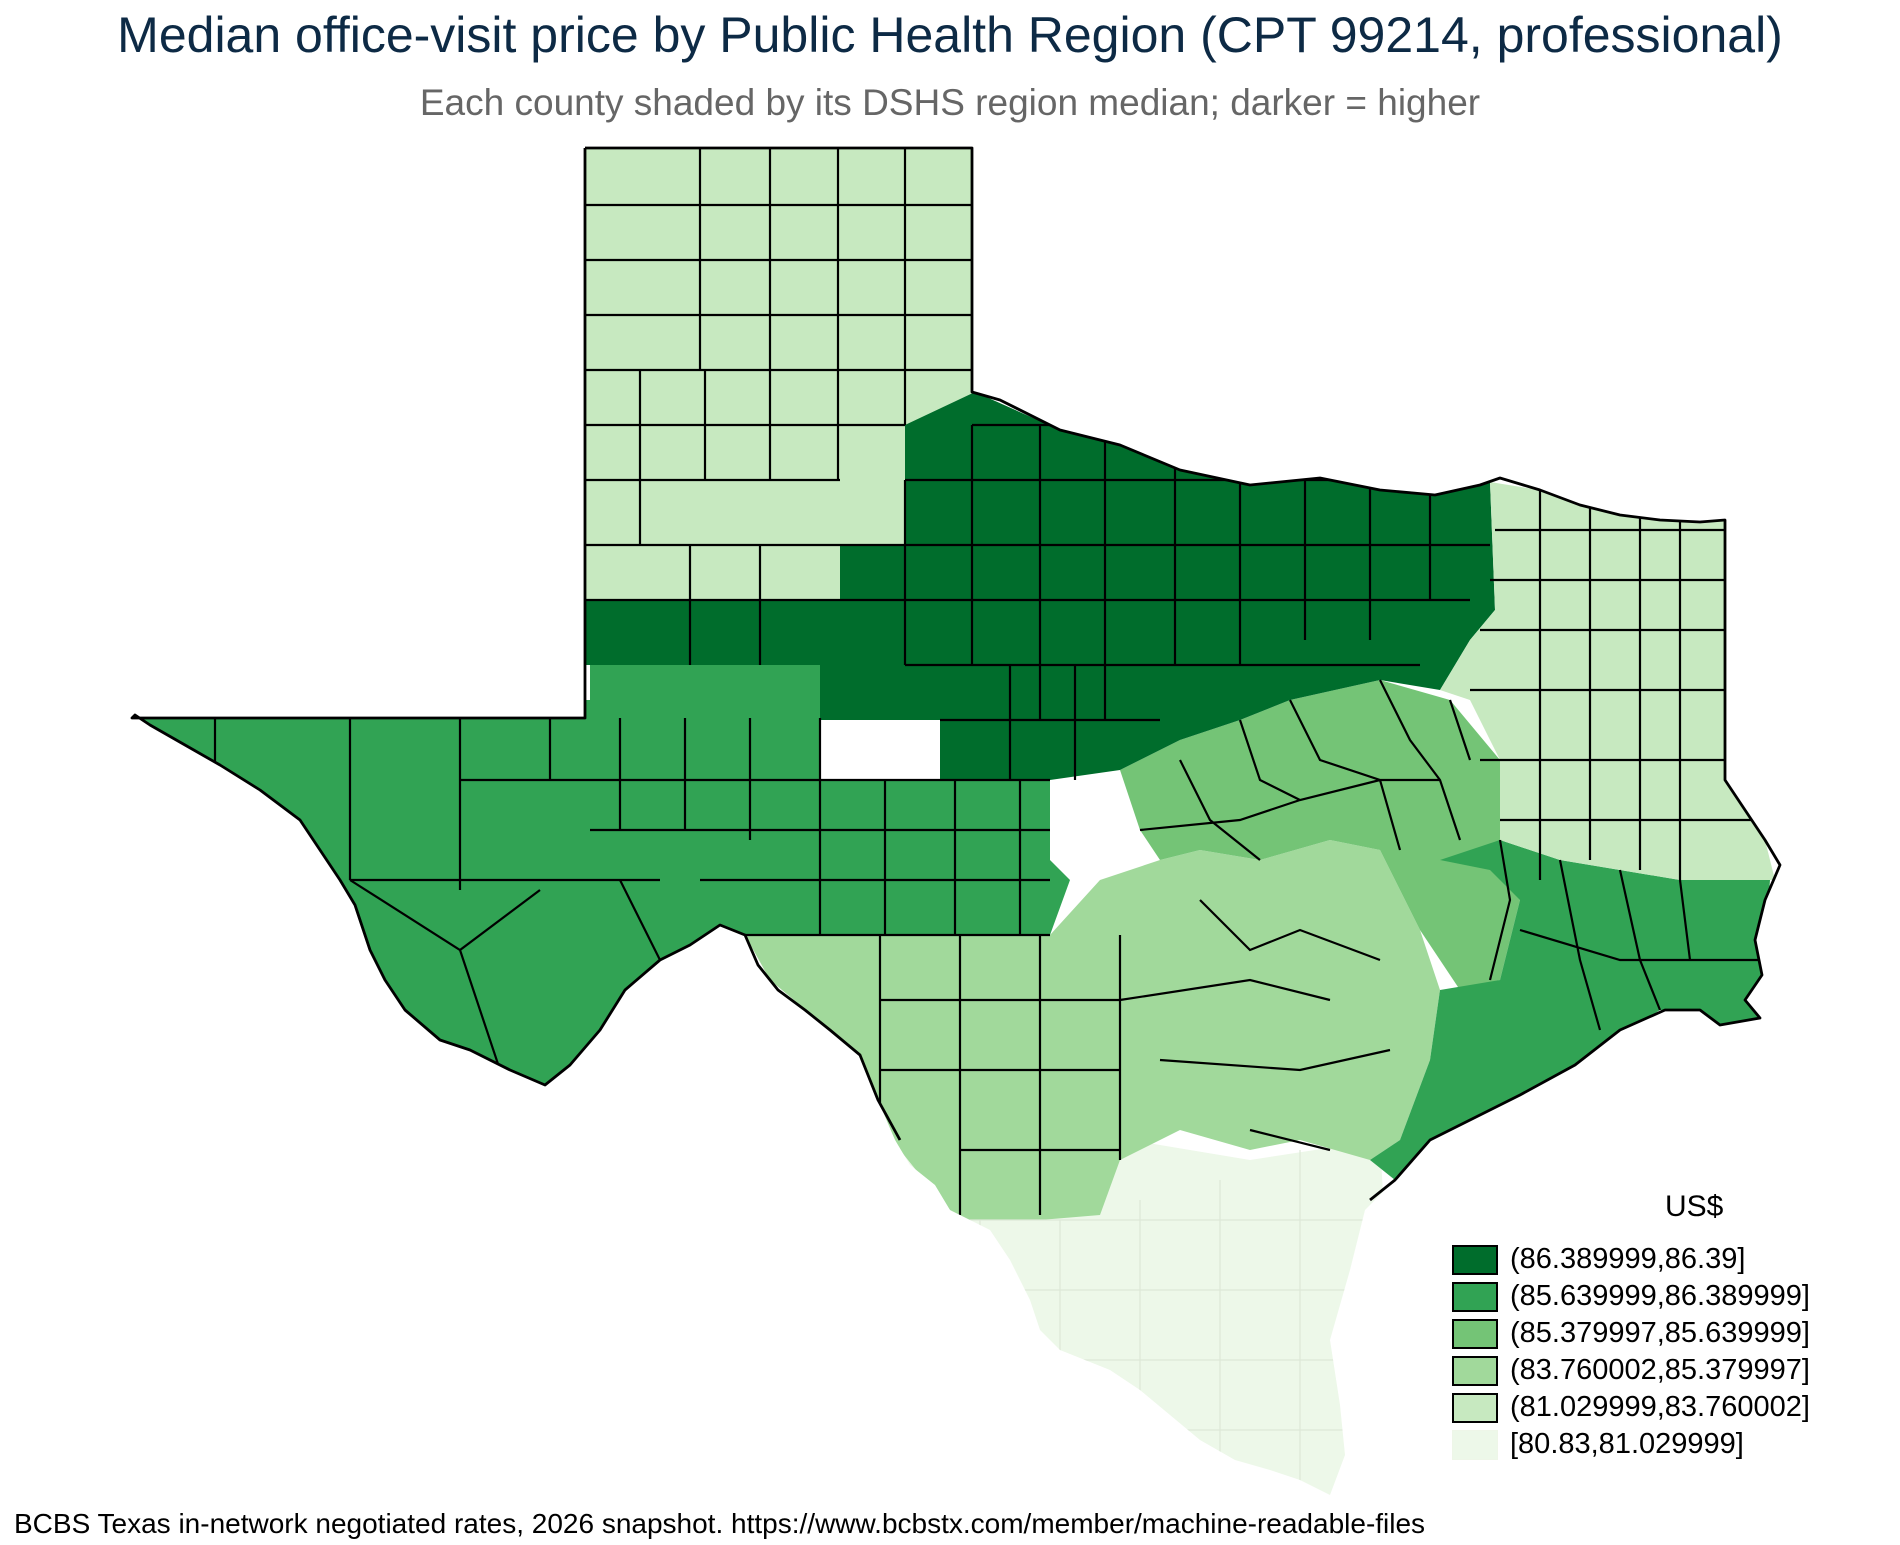  Describe the element at coordinates (601, 875) in the screenshot. I see `region-west` at that location.